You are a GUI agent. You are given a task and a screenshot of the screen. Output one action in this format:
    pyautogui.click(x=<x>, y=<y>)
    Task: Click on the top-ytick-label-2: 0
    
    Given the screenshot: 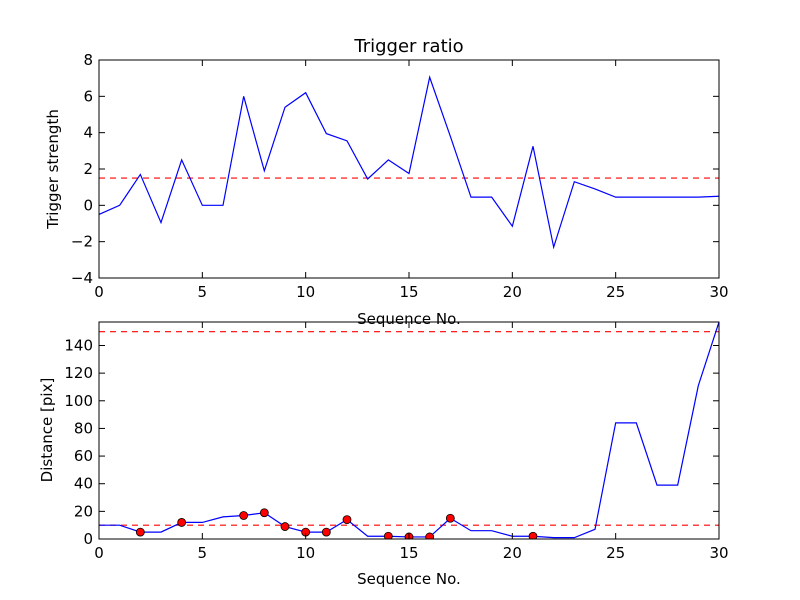 What is the action you would take?
    pyautogui.click(x=88, y=205)
    